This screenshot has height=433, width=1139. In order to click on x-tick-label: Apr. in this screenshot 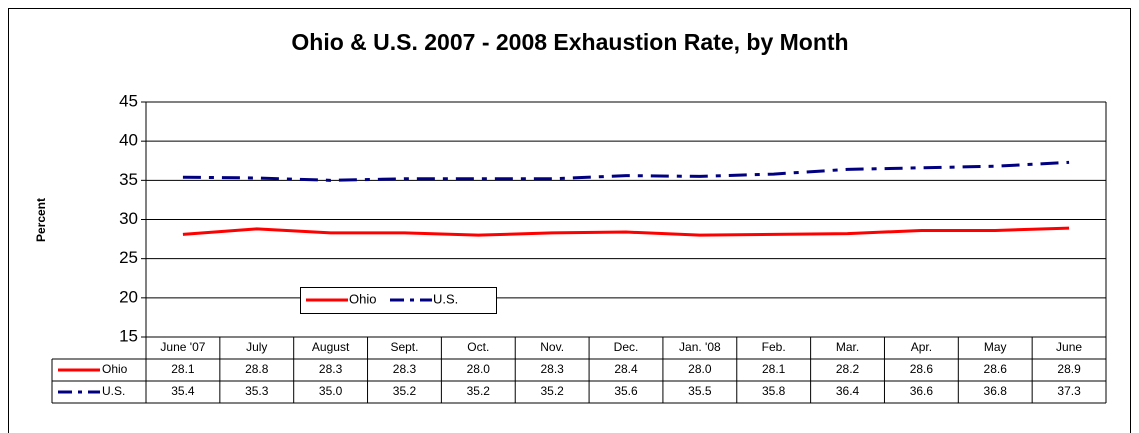, I will do `click(921, 347)`.